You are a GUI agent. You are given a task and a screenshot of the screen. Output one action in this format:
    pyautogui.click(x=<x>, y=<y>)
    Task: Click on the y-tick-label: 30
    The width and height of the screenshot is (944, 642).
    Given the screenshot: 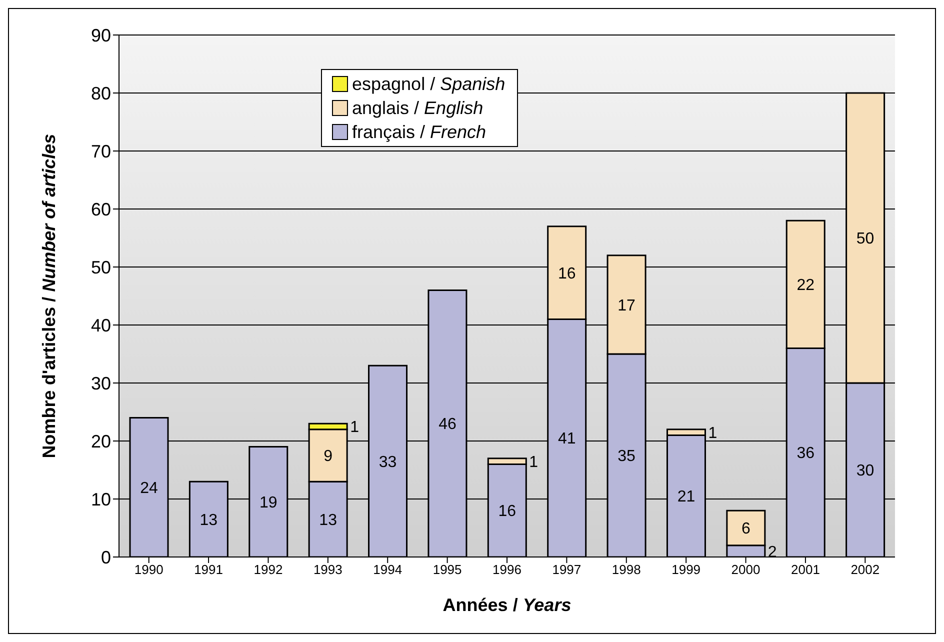 What is the action you would take?
    pyautogui.click(x=100, y=383)
    